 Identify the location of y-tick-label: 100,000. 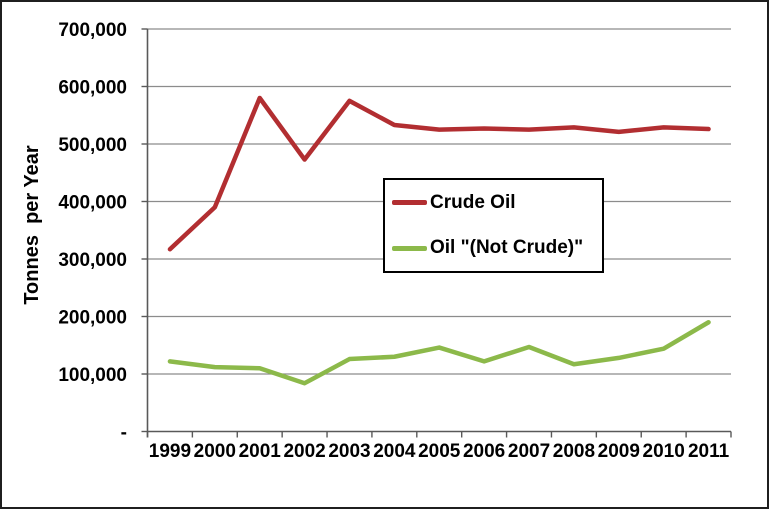
(92, 375).